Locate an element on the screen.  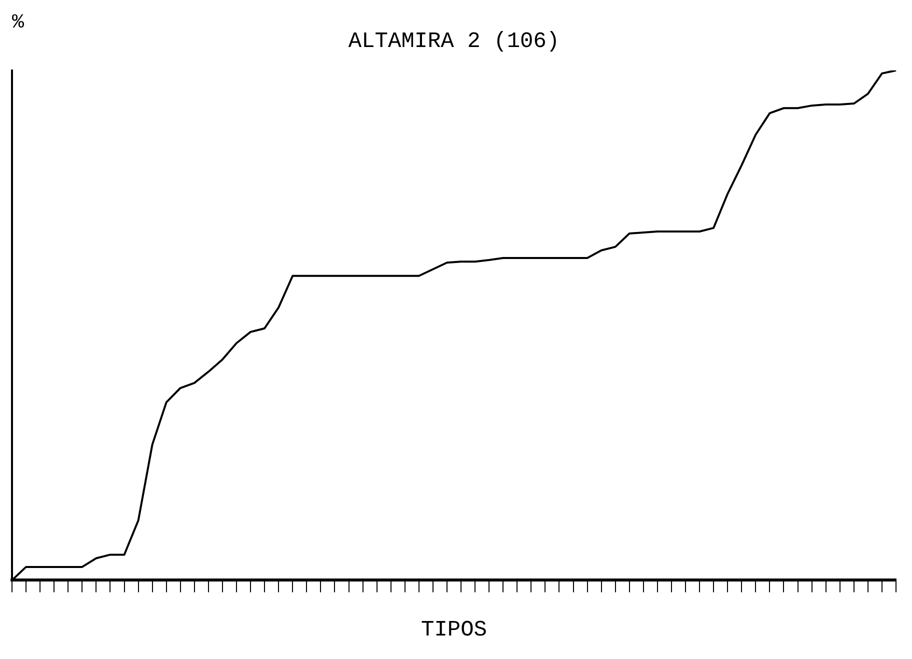
y-axis-title: % is located at coordinates (18, 22).